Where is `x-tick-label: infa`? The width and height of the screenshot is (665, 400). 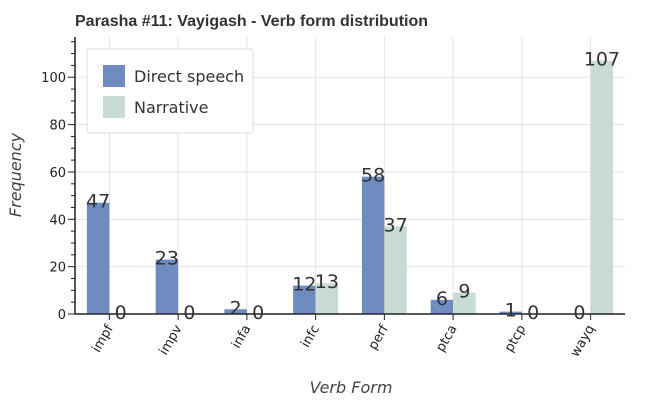 x-tick-label: infa is located at coordinates (241, 337).